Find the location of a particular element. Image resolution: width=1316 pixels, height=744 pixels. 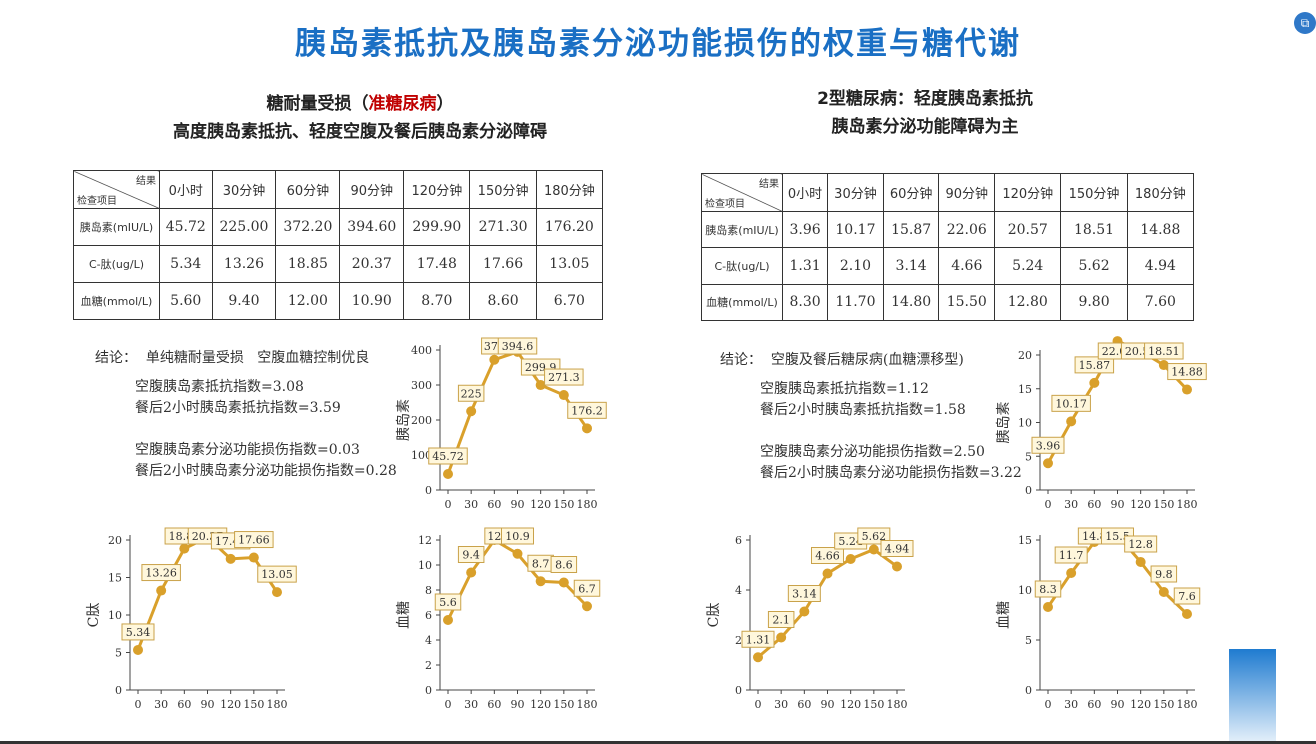

y-tick-label: 400 is located at coordinates (421, 350).